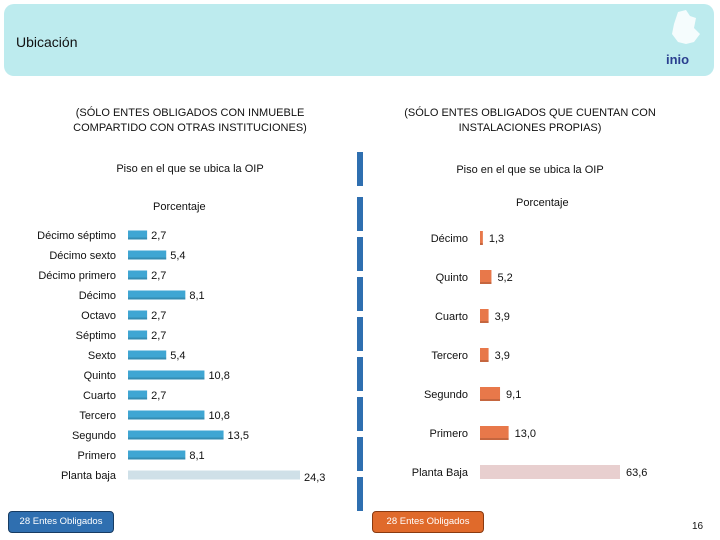 The height and width of the screenshot is (540, 720). I want to click on left-section-title-line2: COMPARTIDO CON OTRAS INSTITUCIONES), so click(190, 128).